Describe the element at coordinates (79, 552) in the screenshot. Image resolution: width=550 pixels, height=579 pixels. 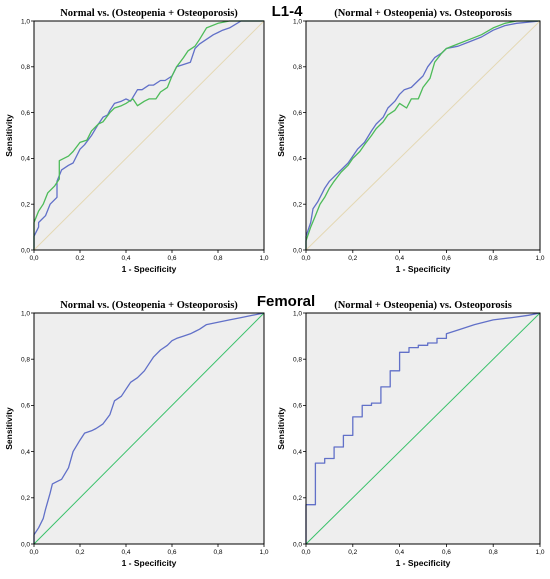
I see `panel-3-xtick-label: 0,2` at that location.